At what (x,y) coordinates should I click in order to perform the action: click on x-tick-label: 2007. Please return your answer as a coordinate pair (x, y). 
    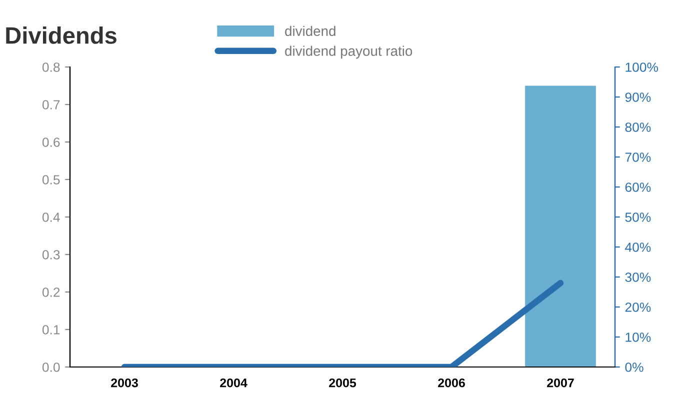
    Looking at the image, I should click on (560, 383).